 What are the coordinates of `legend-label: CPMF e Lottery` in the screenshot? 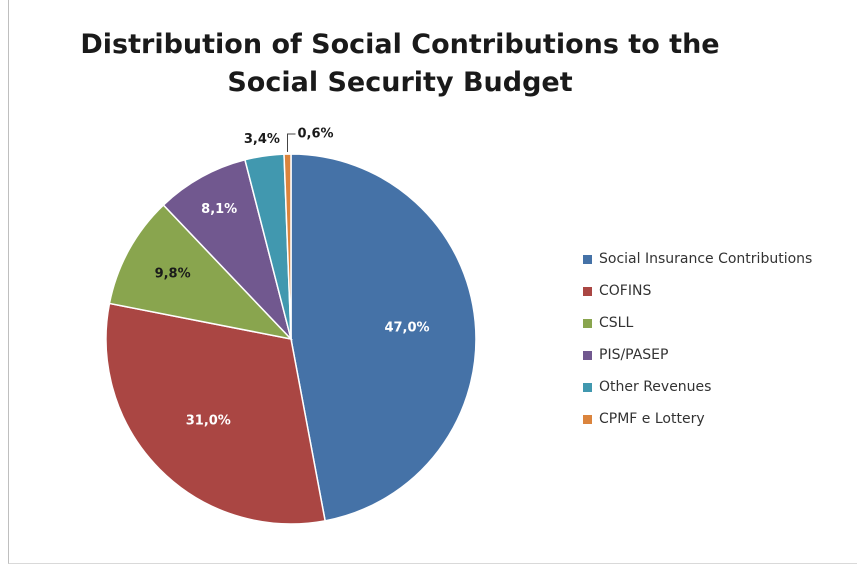 It's located at (652, 419).